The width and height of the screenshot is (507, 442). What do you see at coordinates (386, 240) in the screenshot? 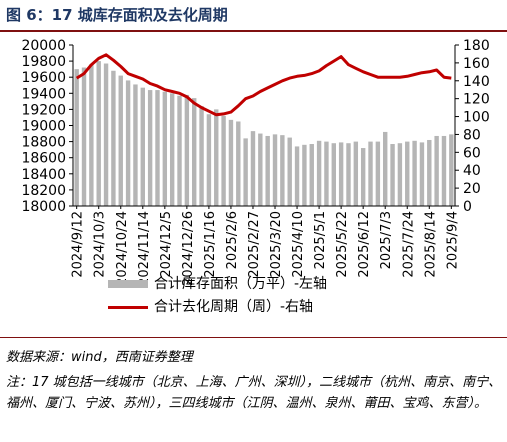
I see `x-tick-label: 2025/7/3` at bounding box center [386, 240].